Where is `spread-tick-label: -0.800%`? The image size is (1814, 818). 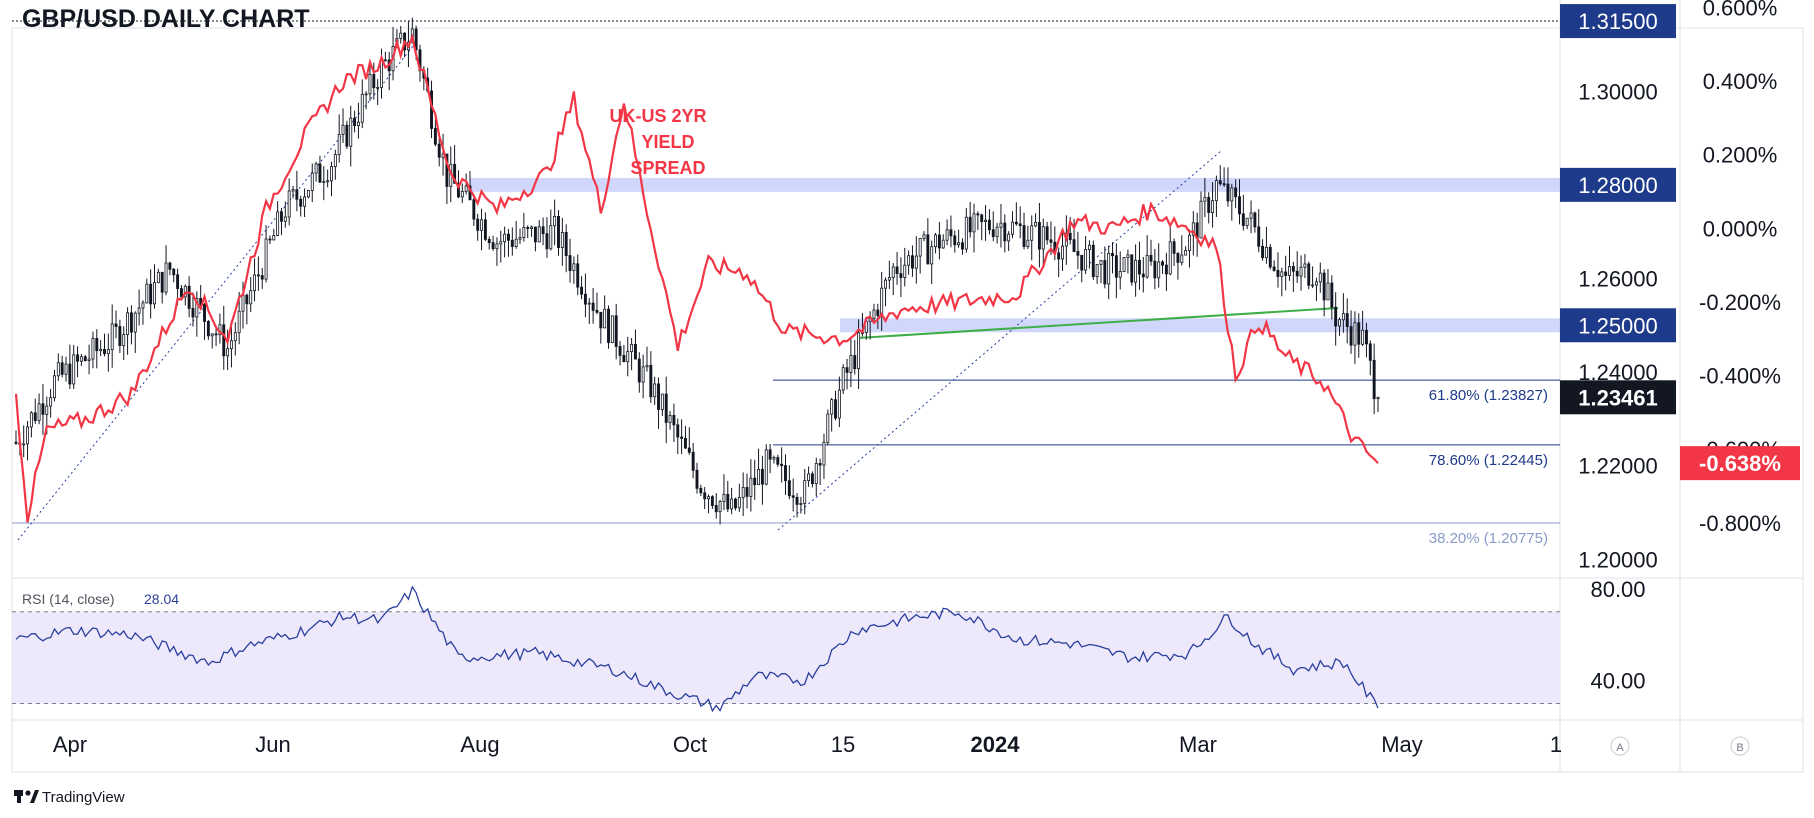 spread-tick-label: -0.800% is located at coordinates (1740, 523).